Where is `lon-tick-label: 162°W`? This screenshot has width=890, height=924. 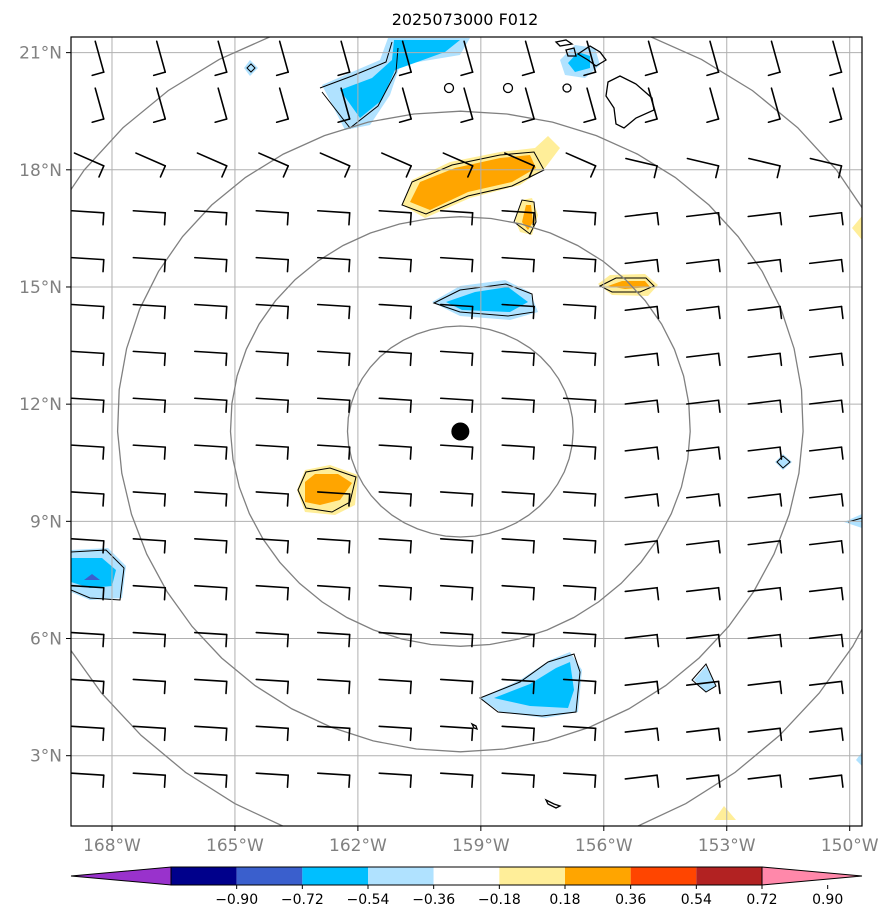 lon-tick-label: 162°W is located at coordinates (358, 846).